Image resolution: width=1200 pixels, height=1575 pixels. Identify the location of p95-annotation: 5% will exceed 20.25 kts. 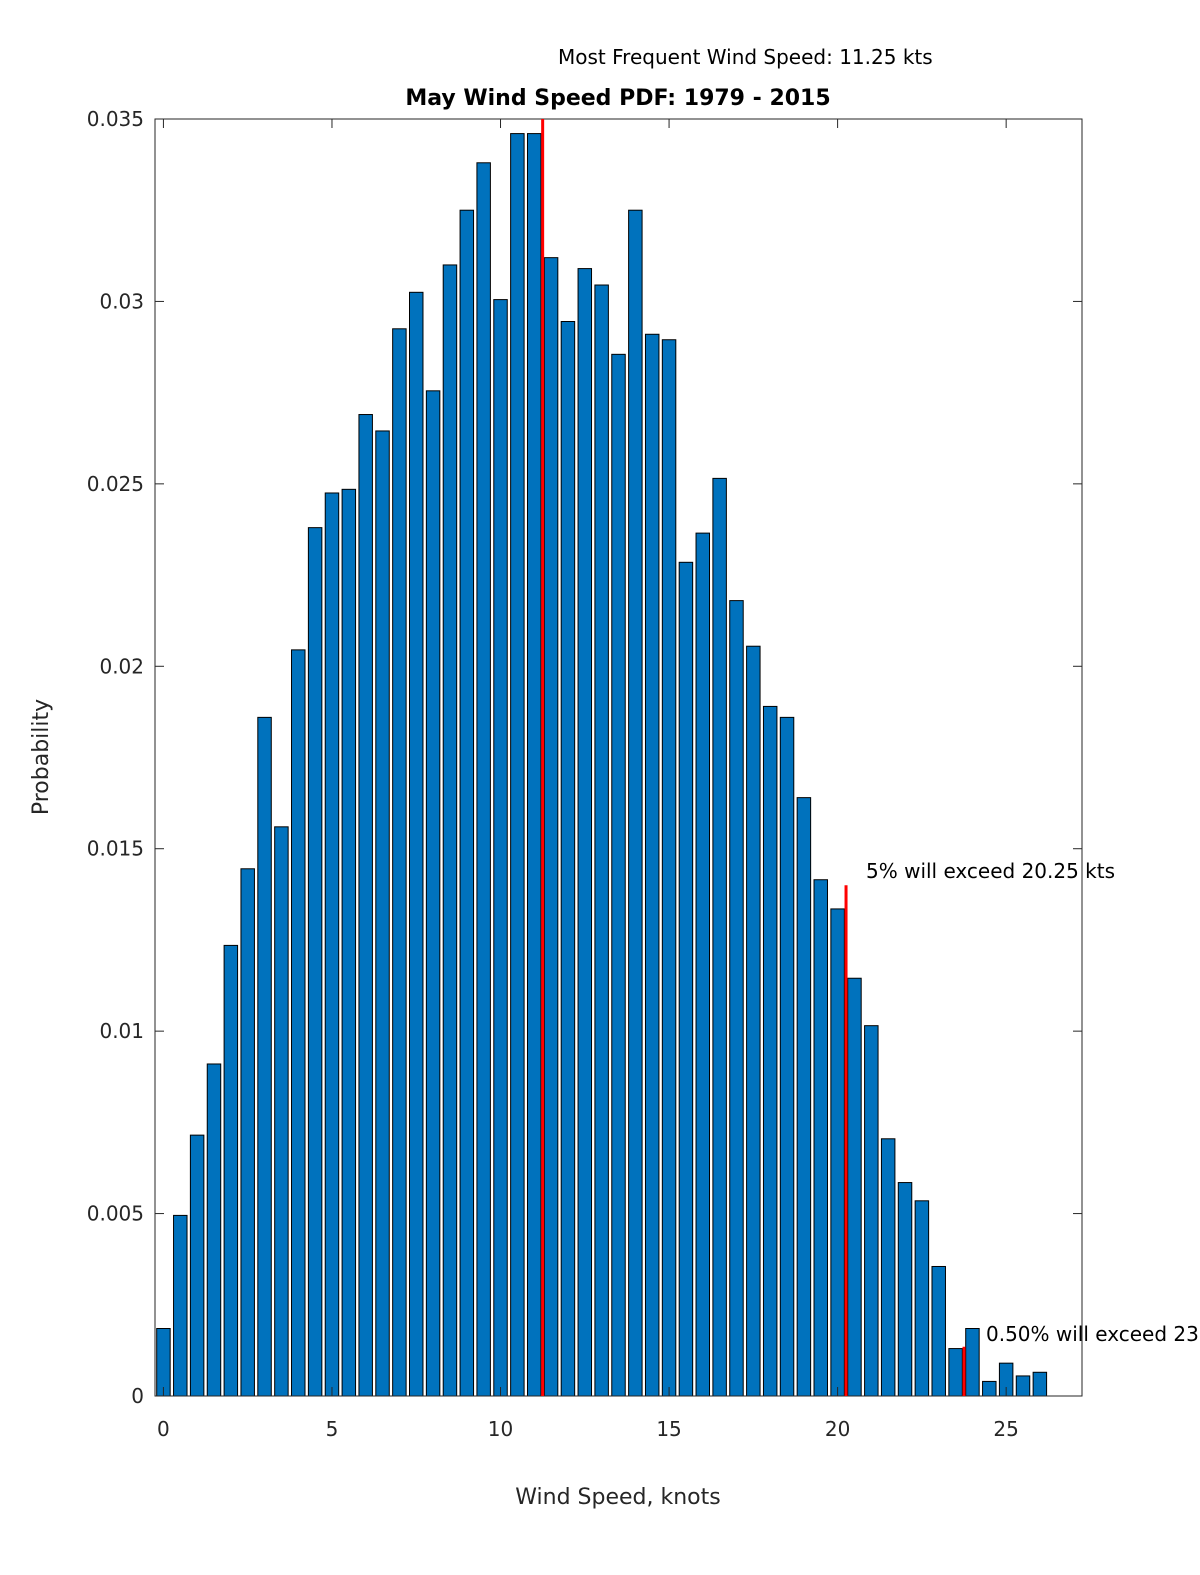
(990, 871).